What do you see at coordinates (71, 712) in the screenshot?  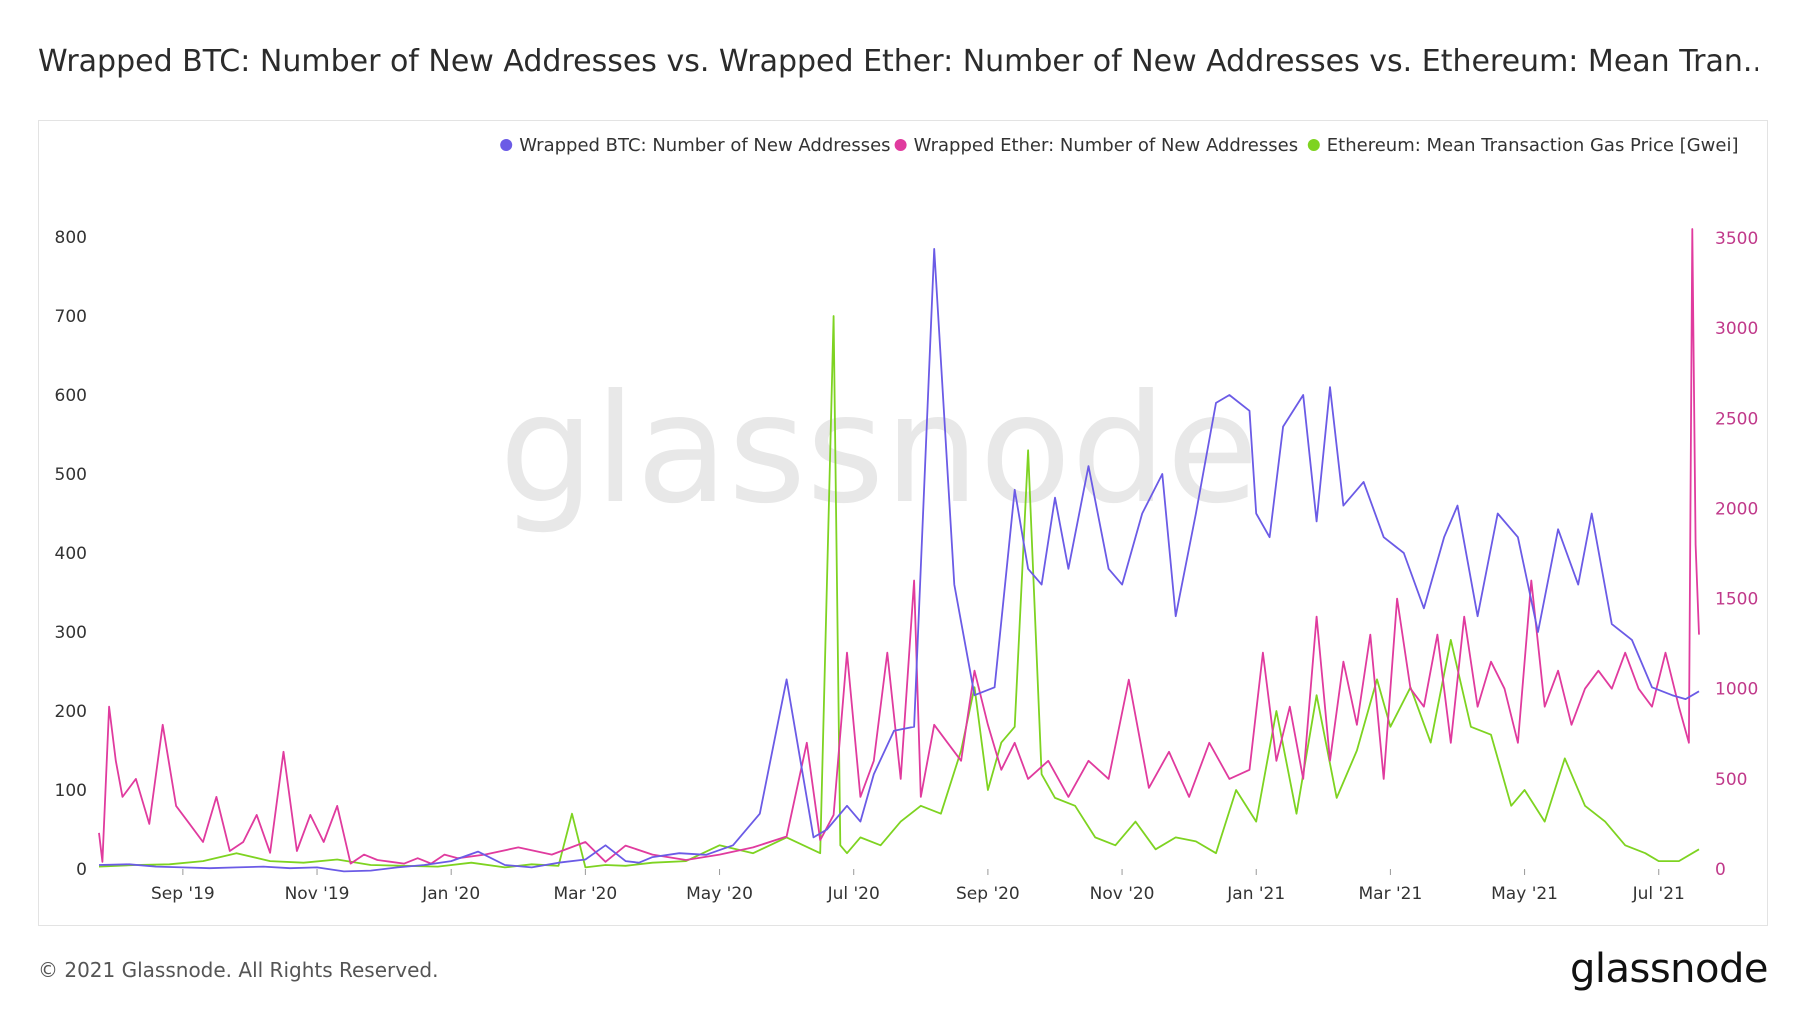 I see `left-axis-tick-label: 200` at bounding box center [71, 712].